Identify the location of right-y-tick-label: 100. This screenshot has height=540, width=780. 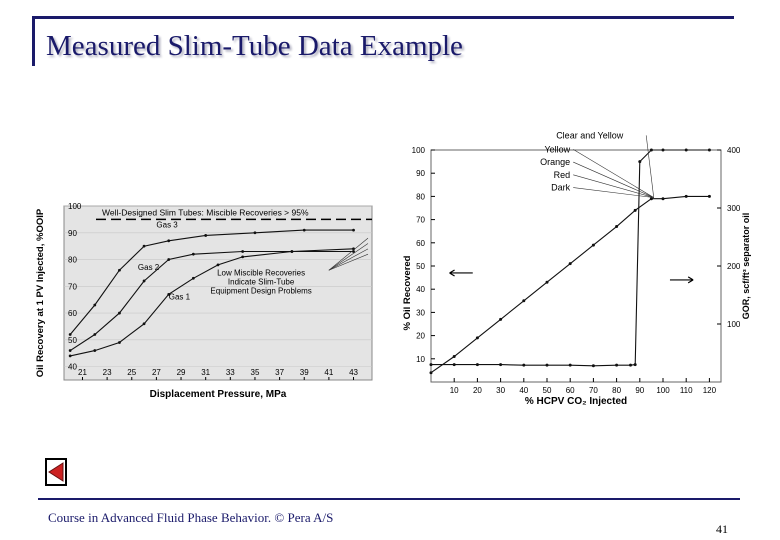
(419, 150).